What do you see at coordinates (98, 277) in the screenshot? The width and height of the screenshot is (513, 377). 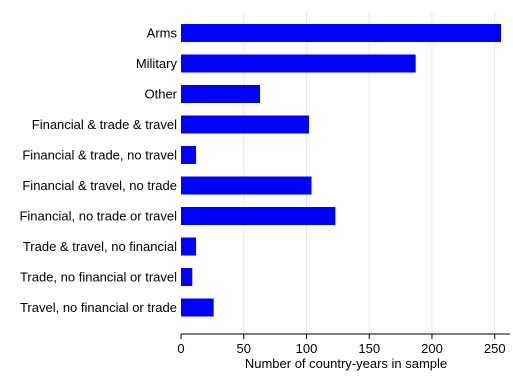 I see `category-label: Trade, no financial or travel` at bounding box center [98, 277].